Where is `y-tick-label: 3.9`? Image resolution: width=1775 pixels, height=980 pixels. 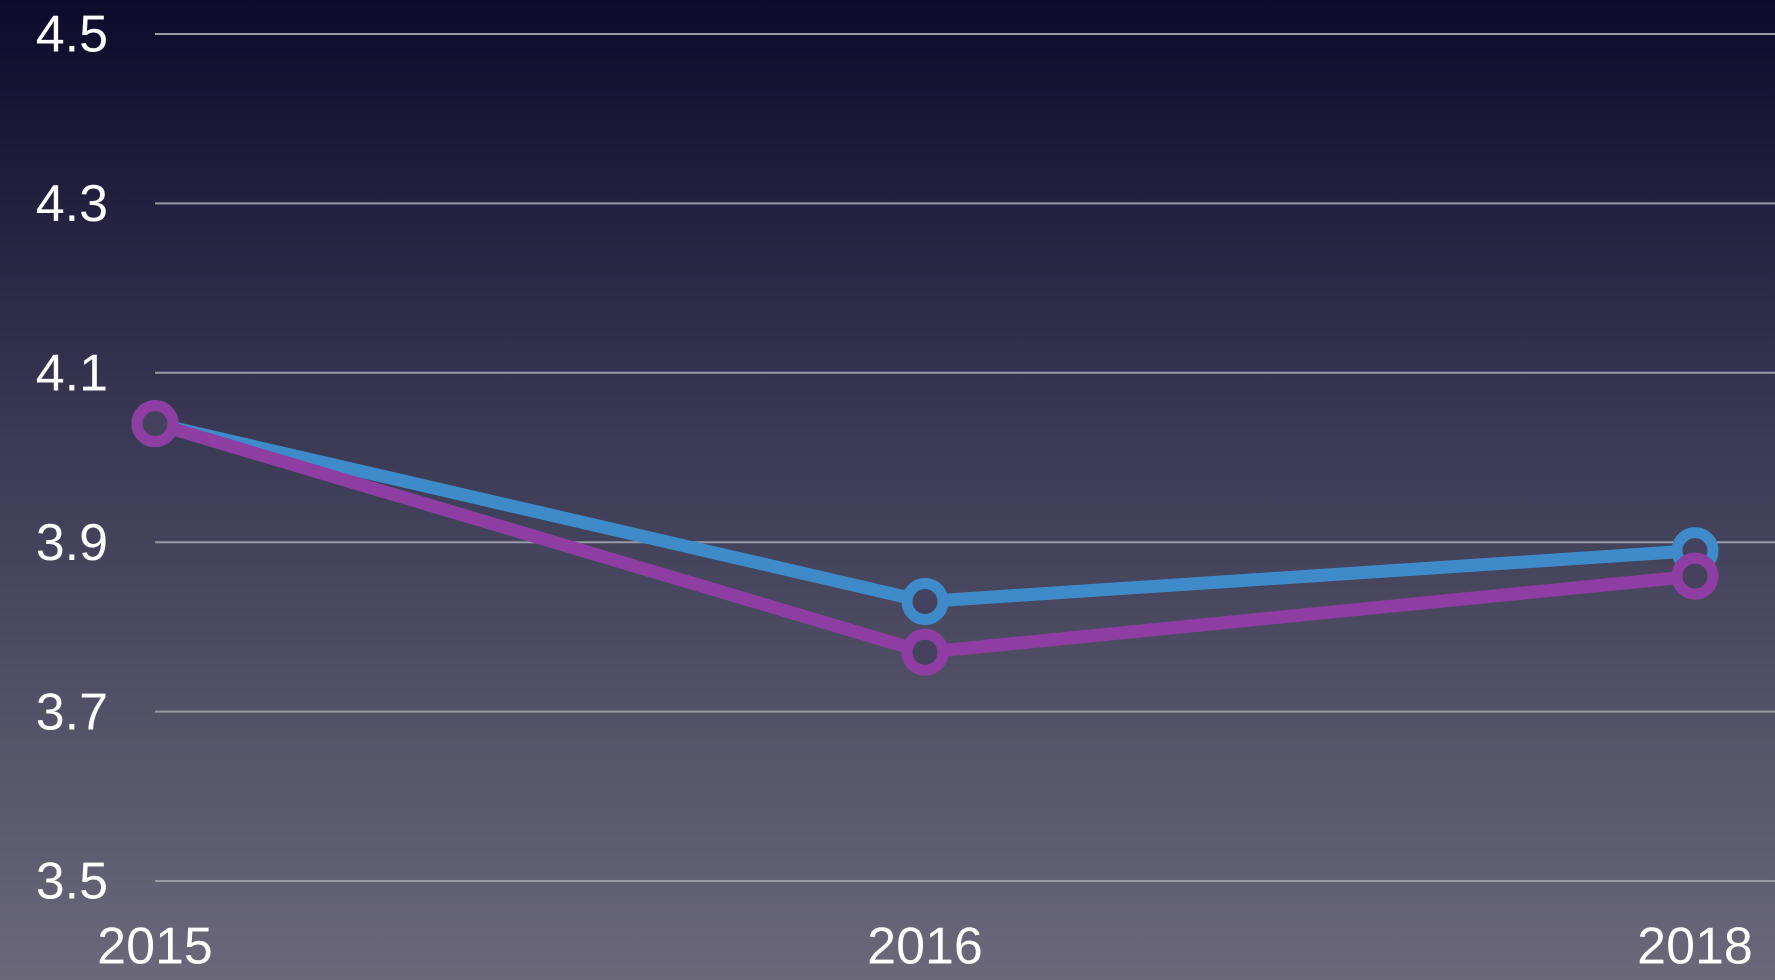 y-tick-label: 3.9 is located at coordinates (72, 543).